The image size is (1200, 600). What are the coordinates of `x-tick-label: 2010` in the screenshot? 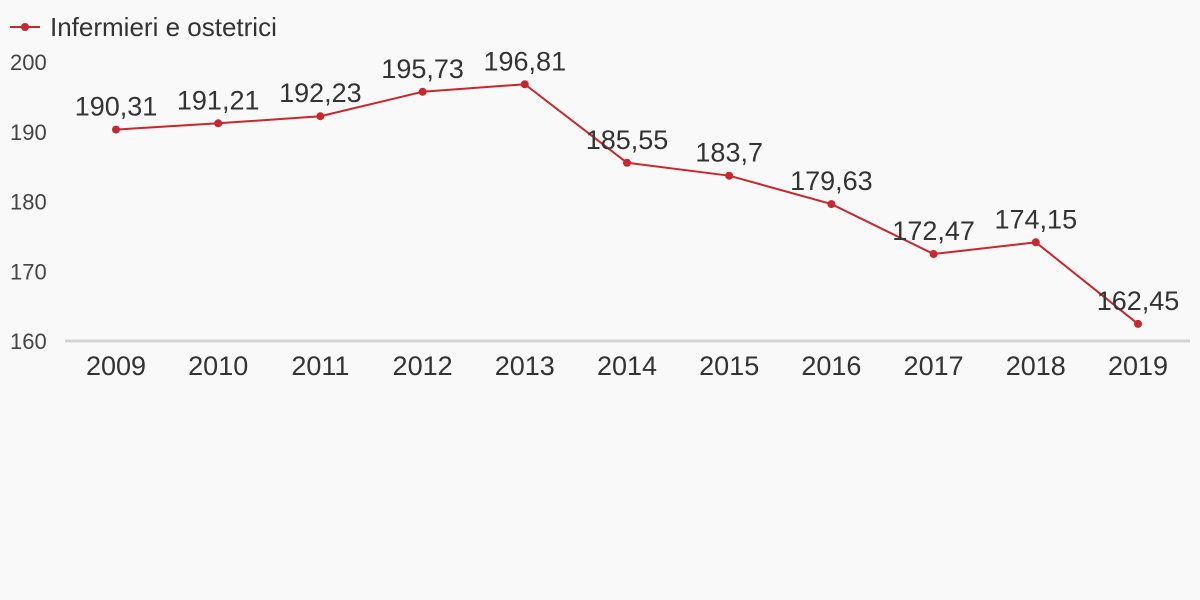 It's located at (218, 366).